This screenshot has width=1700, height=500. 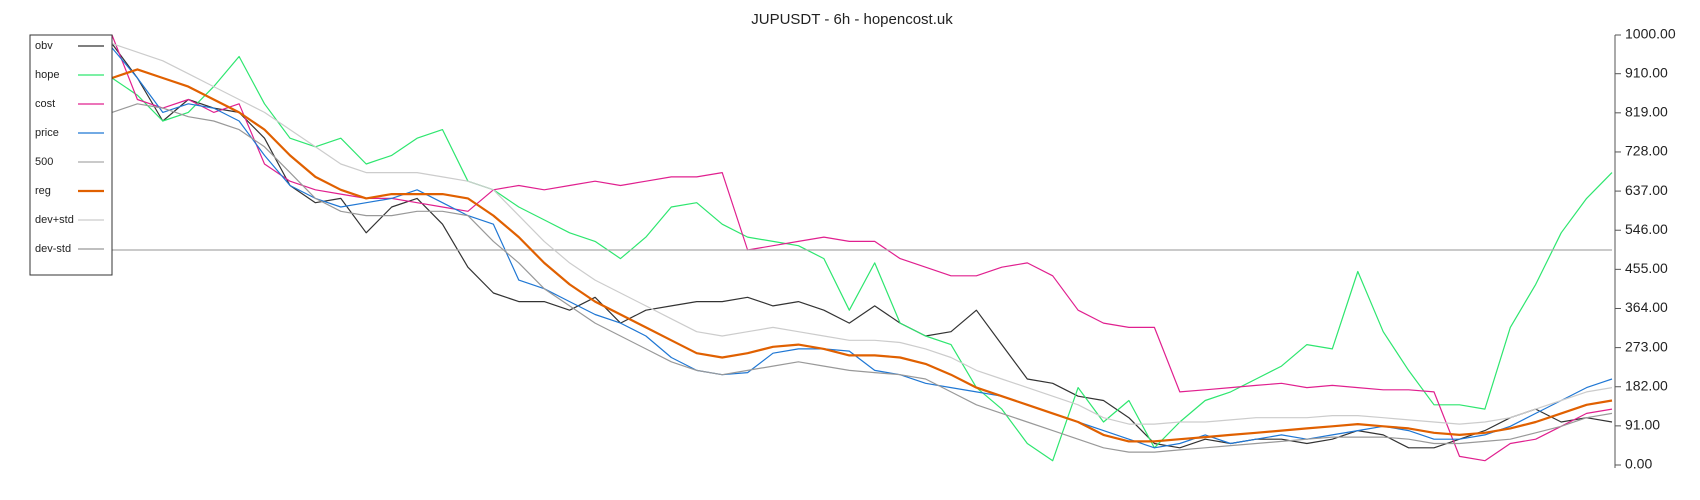 What do you see at coordinates (1646, 268) in the screenshot?
I see `y-tick-label: 455.00` at bounding box center [1646, 268].